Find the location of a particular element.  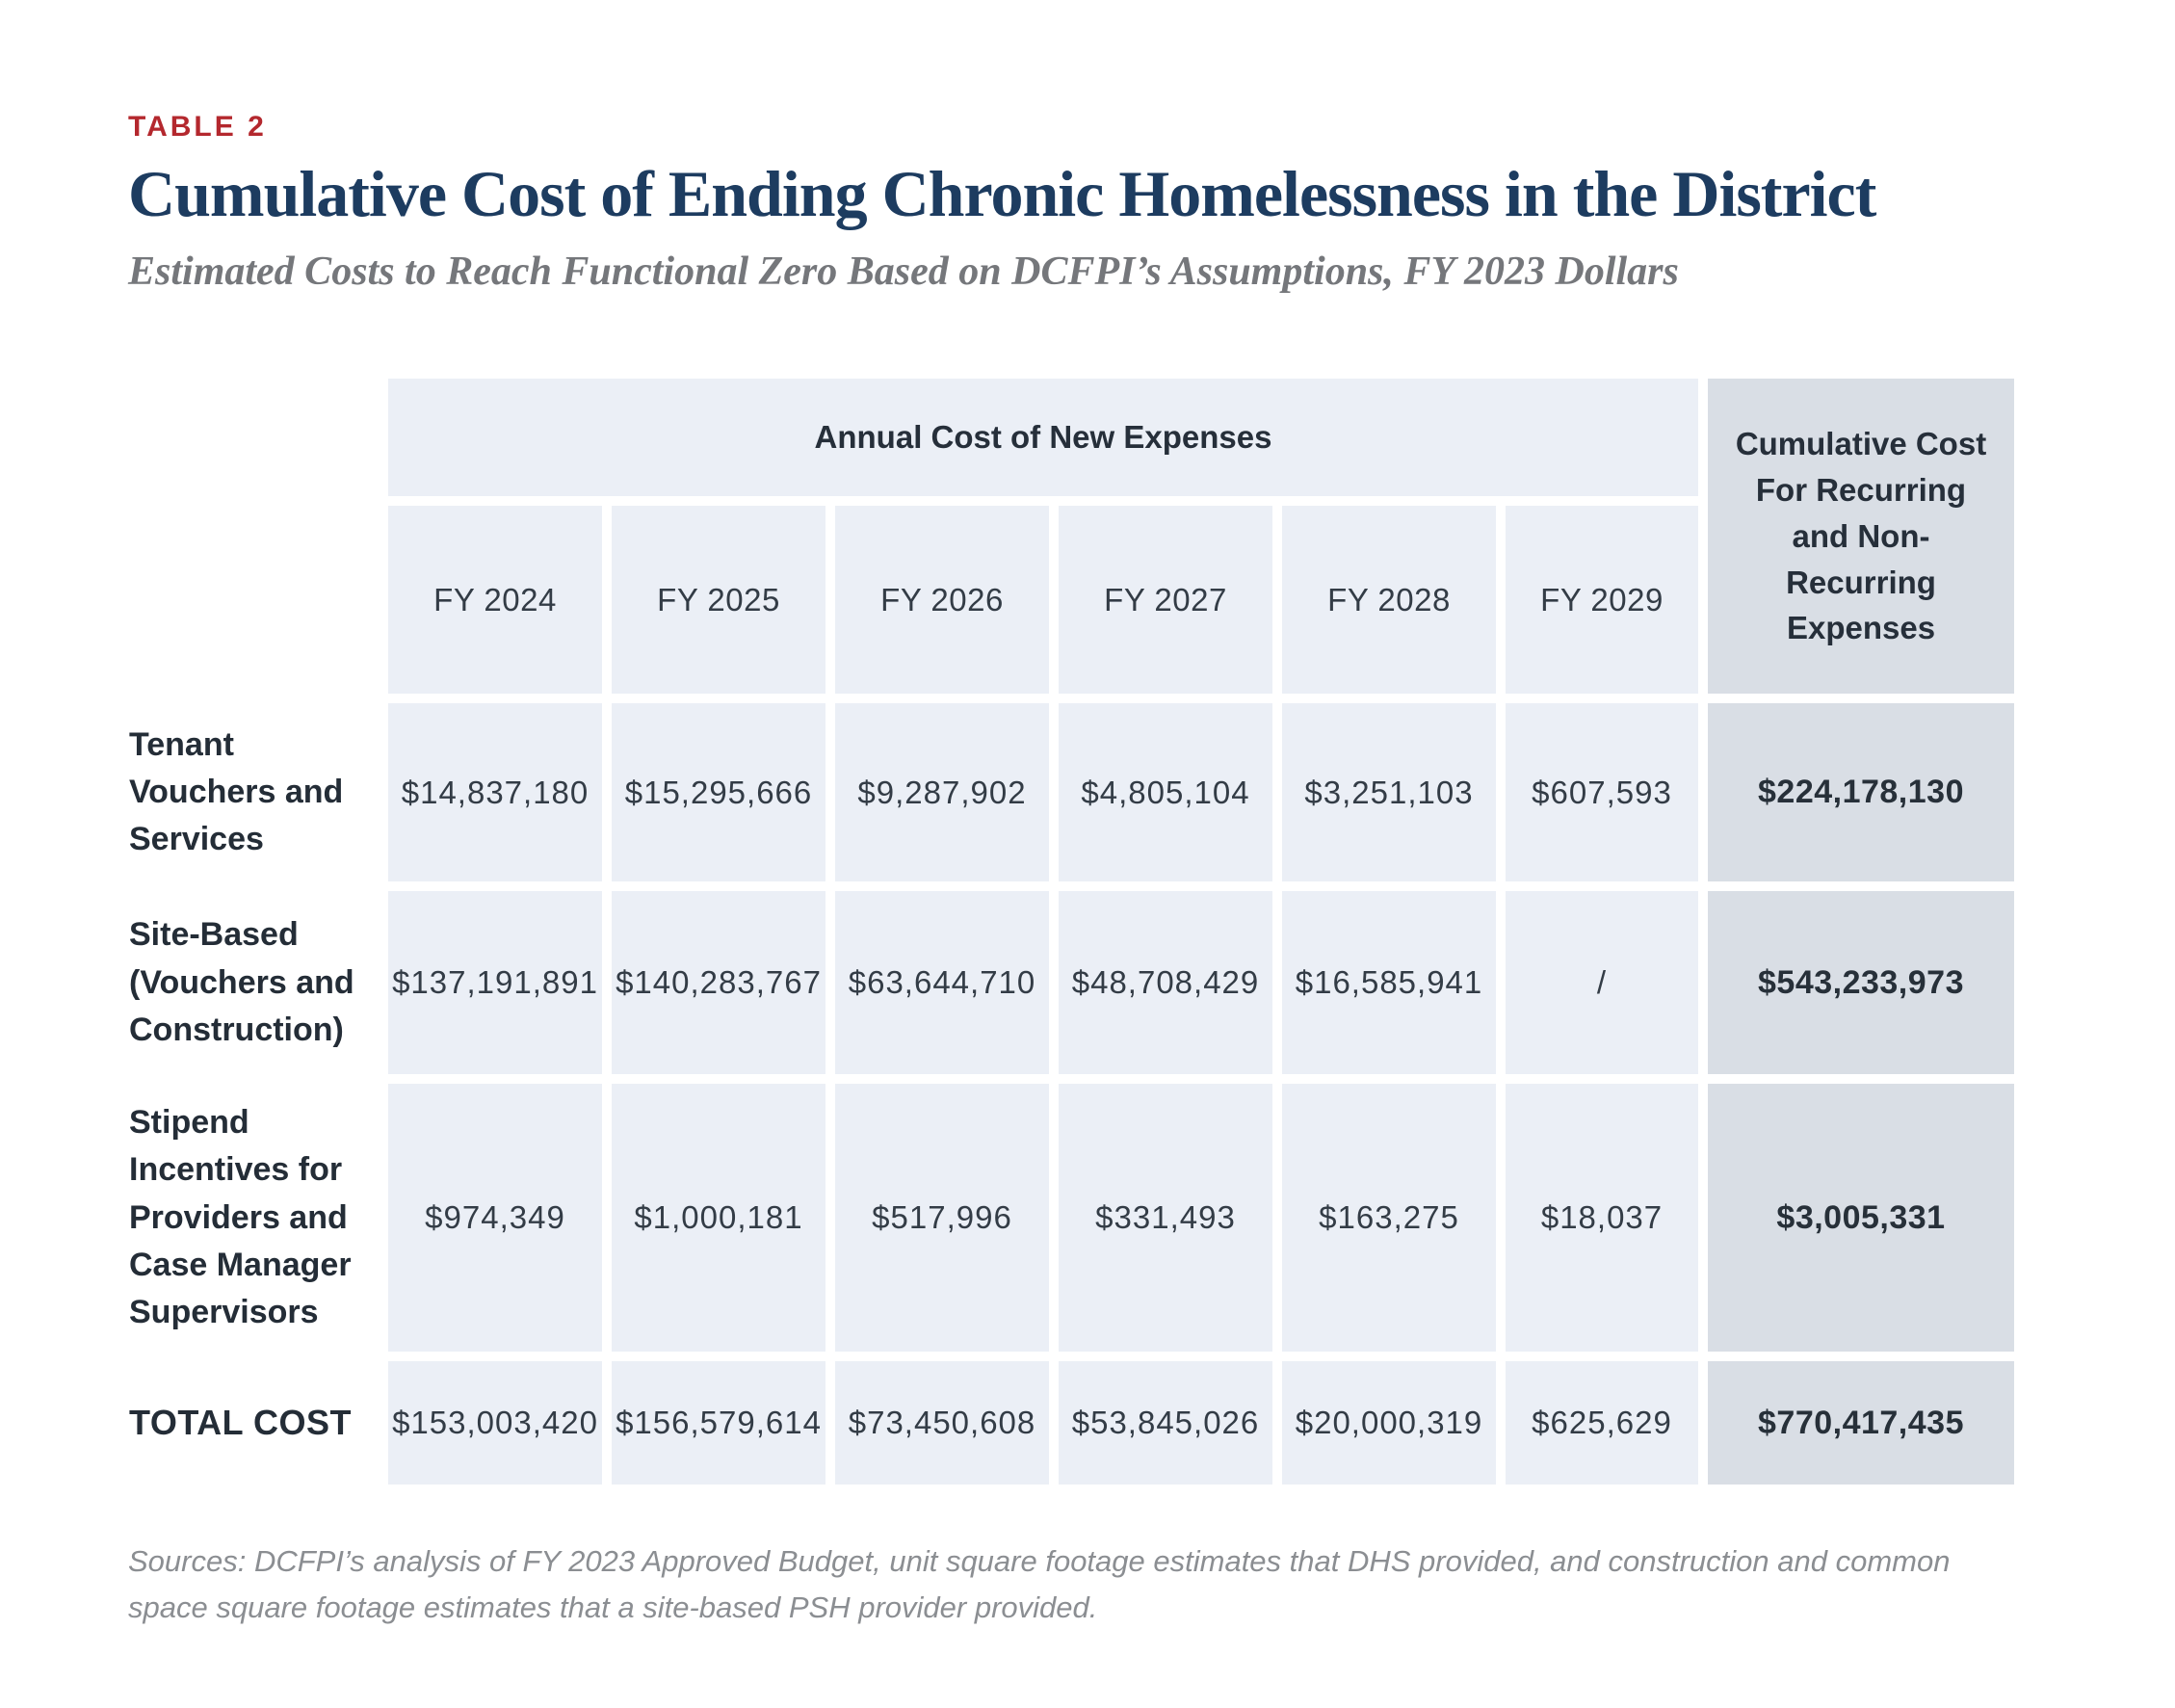

table-cell: $1,000,181 is located at coordinates (718, 1219).